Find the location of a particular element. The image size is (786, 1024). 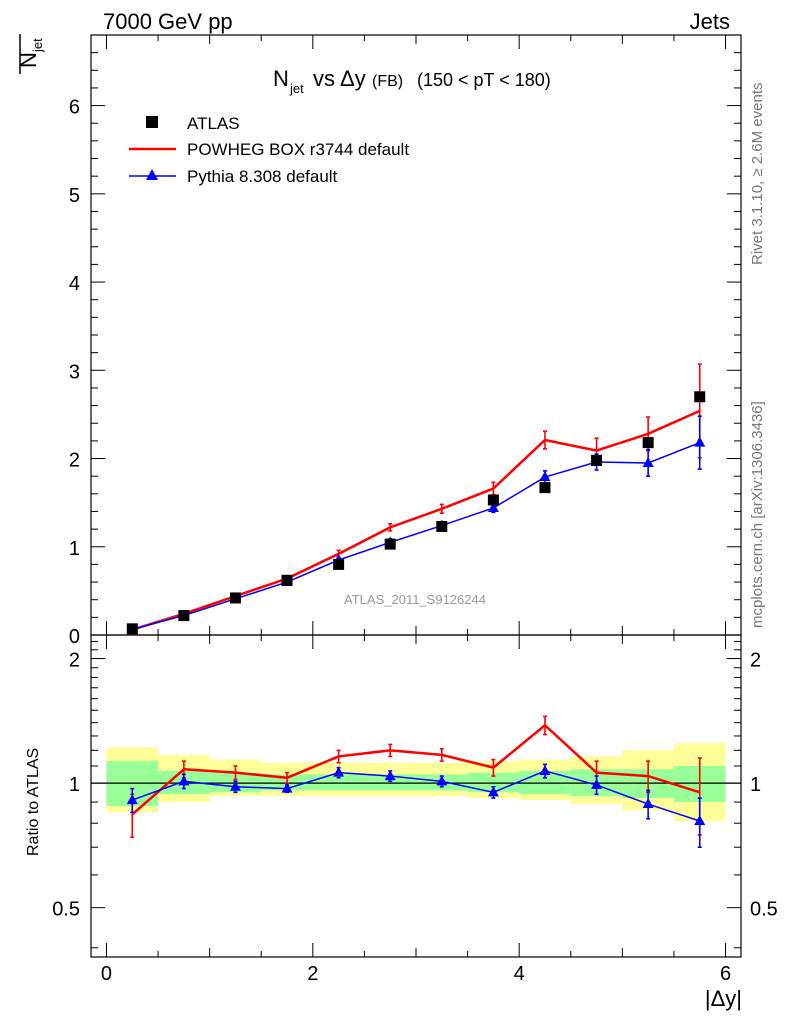

title-fb: (FB) is located at coordinates (387, 81).